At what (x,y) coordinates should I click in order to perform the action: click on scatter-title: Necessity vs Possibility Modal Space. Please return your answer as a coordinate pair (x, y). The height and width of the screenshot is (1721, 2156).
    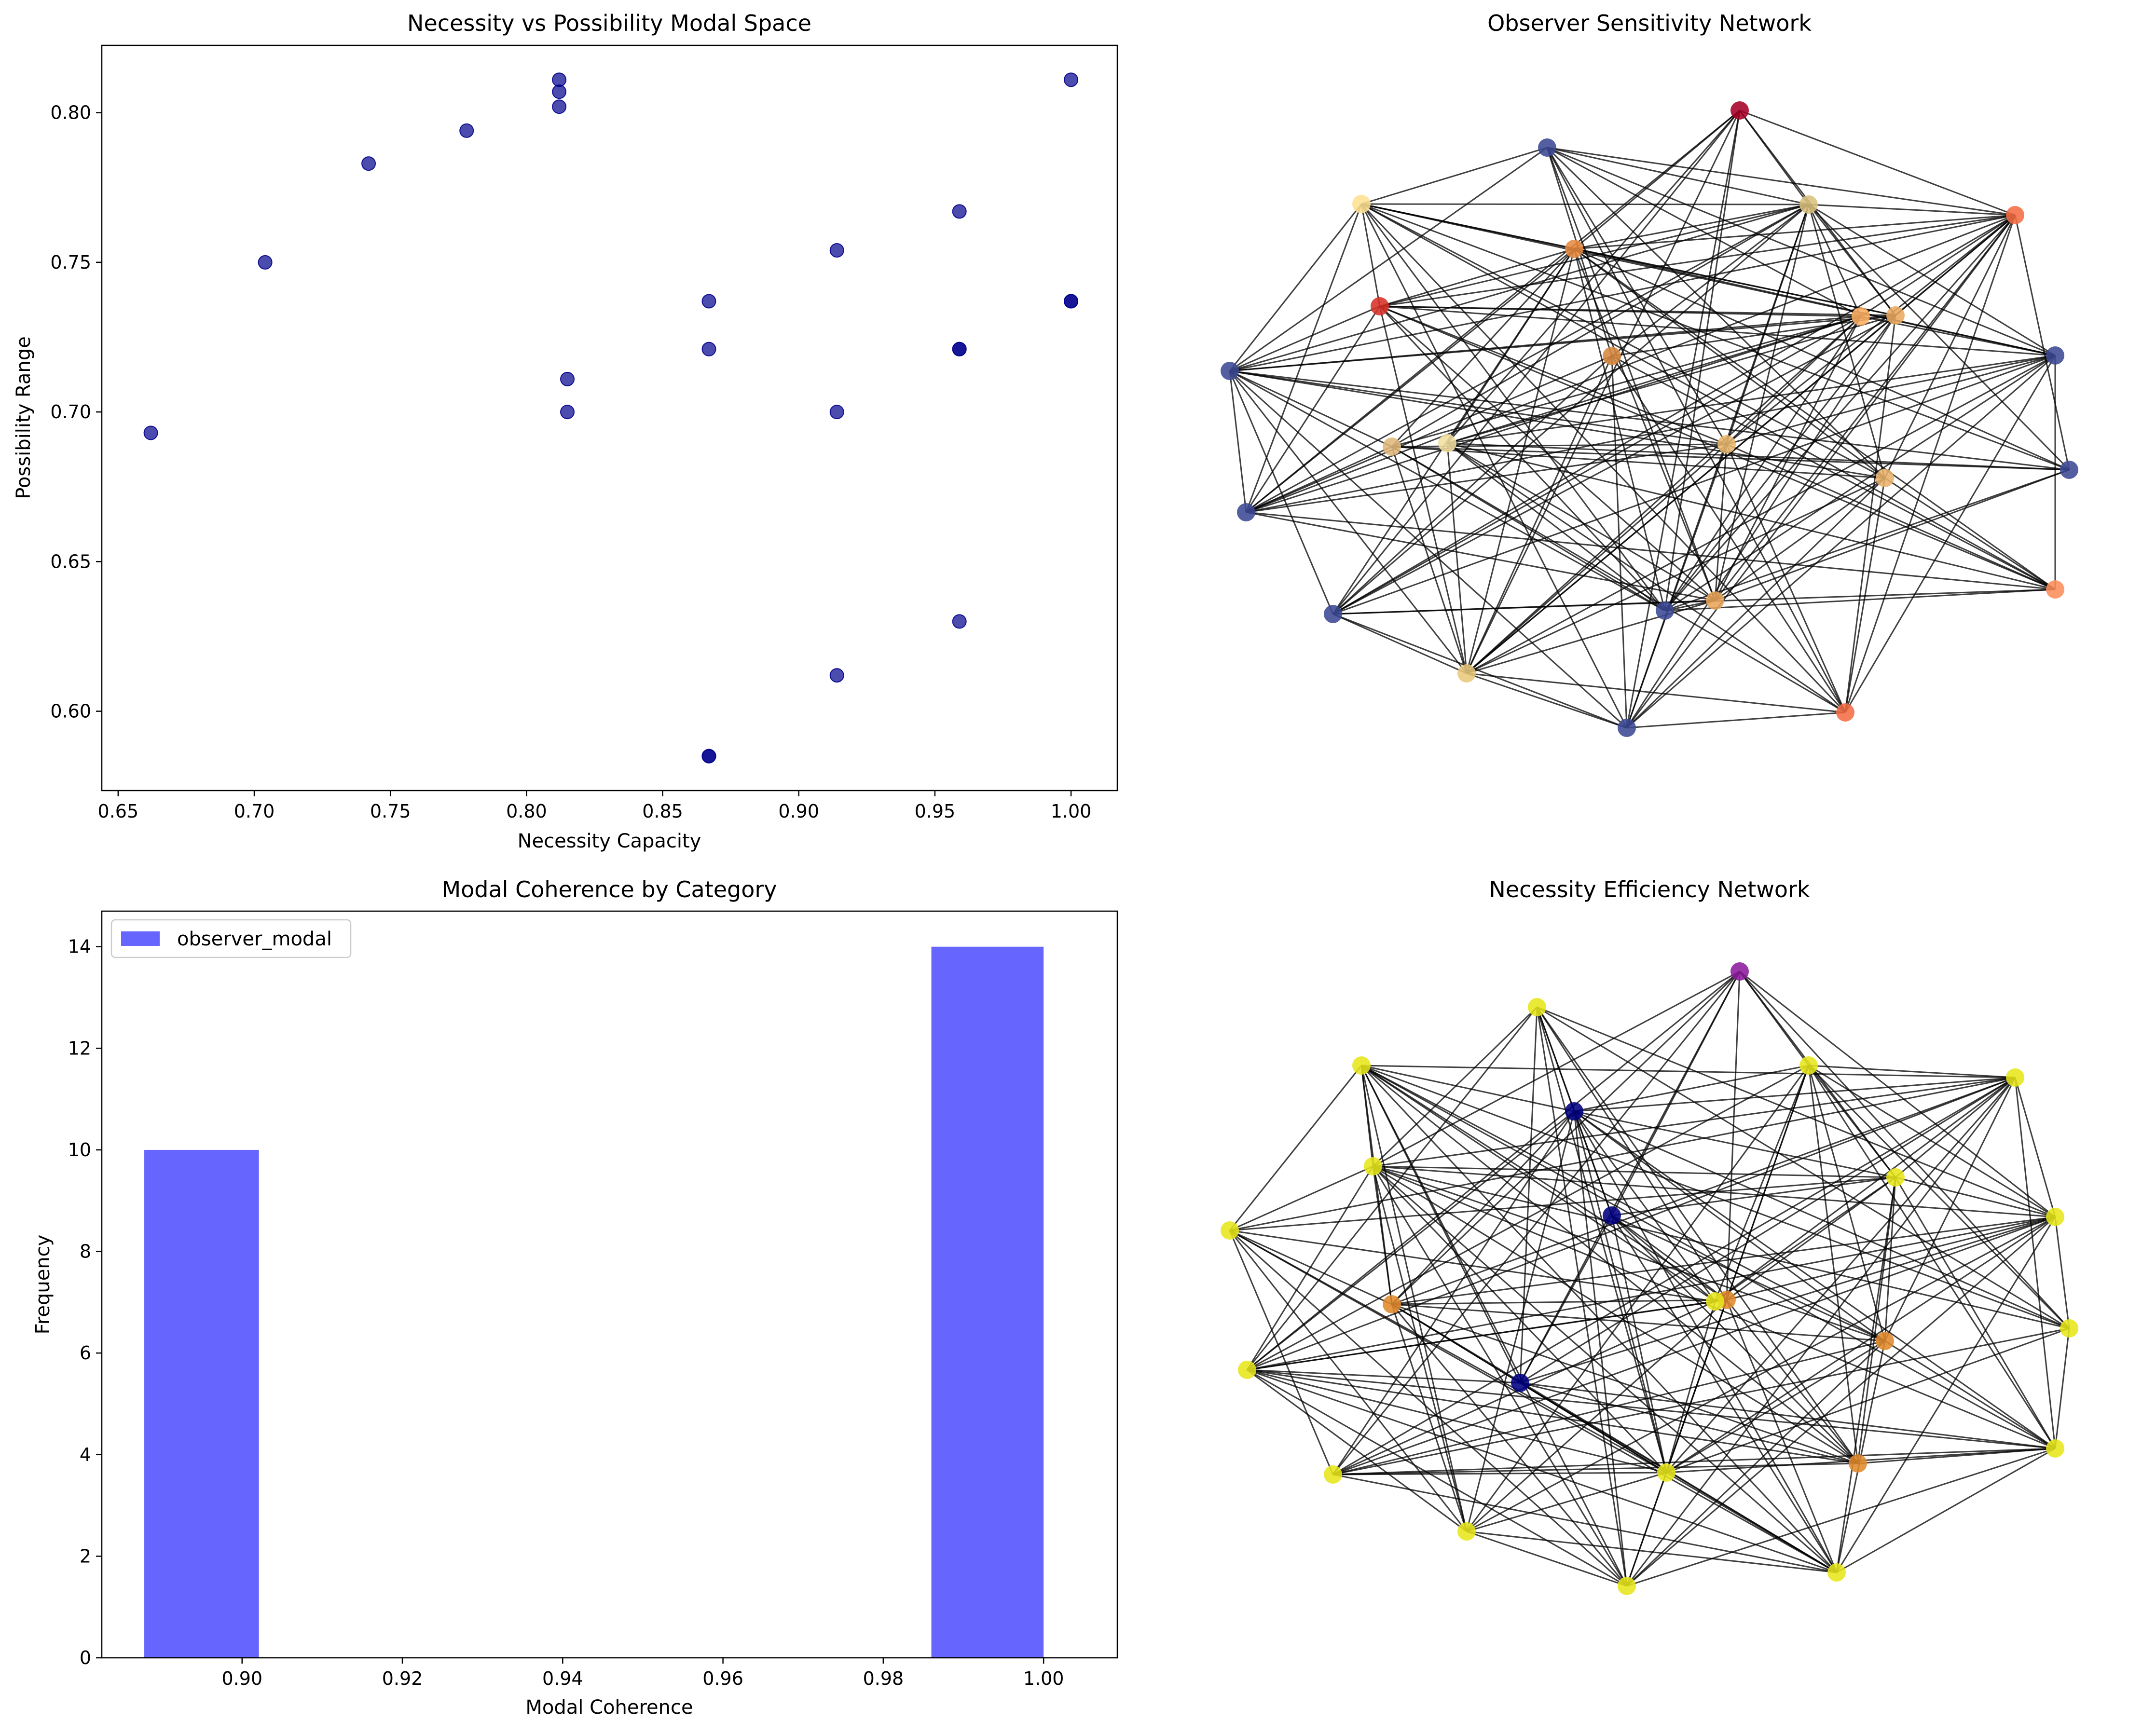
    Looking at the image, I should click on (609, 23).